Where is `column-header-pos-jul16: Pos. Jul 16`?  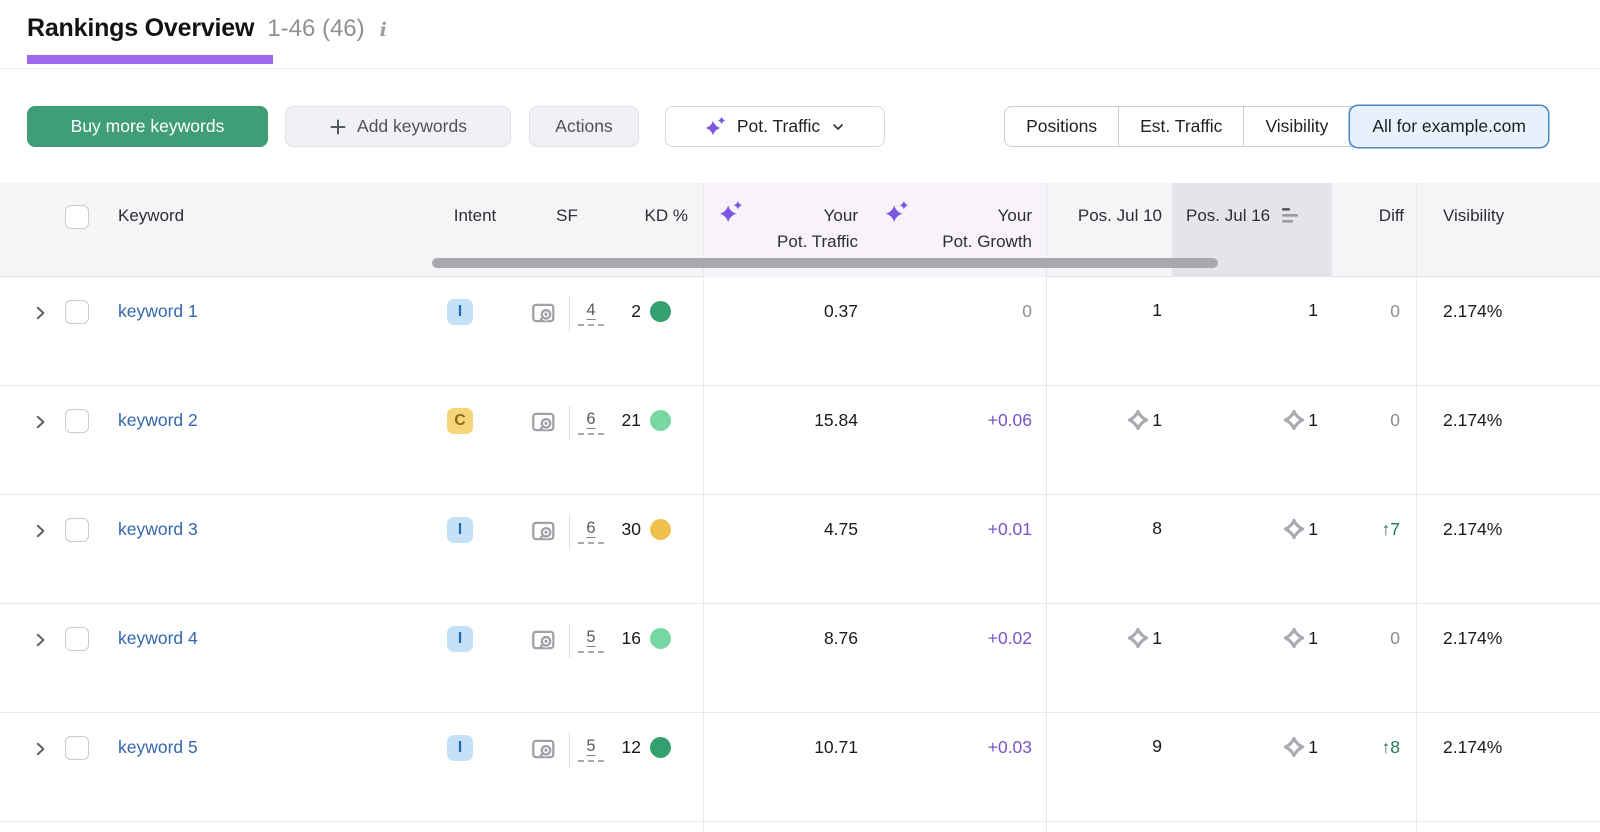
column-header-pos-jul16: Pos. Jul 16 is located at coordinates (1243, 215).